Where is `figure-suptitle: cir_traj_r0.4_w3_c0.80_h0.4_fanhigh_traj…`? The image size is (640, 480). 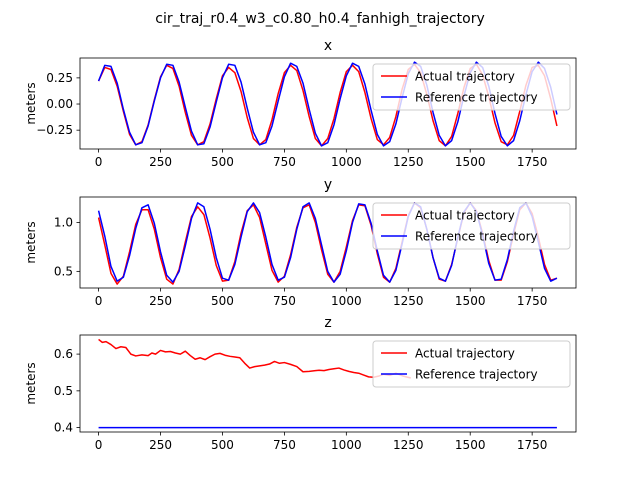 figure-suptitle: cir_traj_r0.4_w3_c0.80_h0.4_fanhigh_traj… is located at coordinates (319, 19).